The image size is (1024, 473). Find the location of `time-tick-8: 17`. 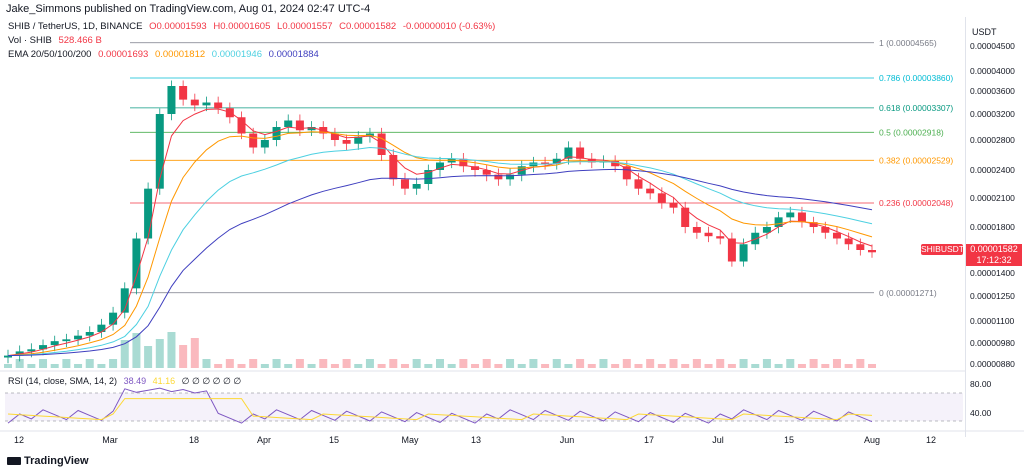

time-tick-8: 17 is located at coordinates (649, 440).